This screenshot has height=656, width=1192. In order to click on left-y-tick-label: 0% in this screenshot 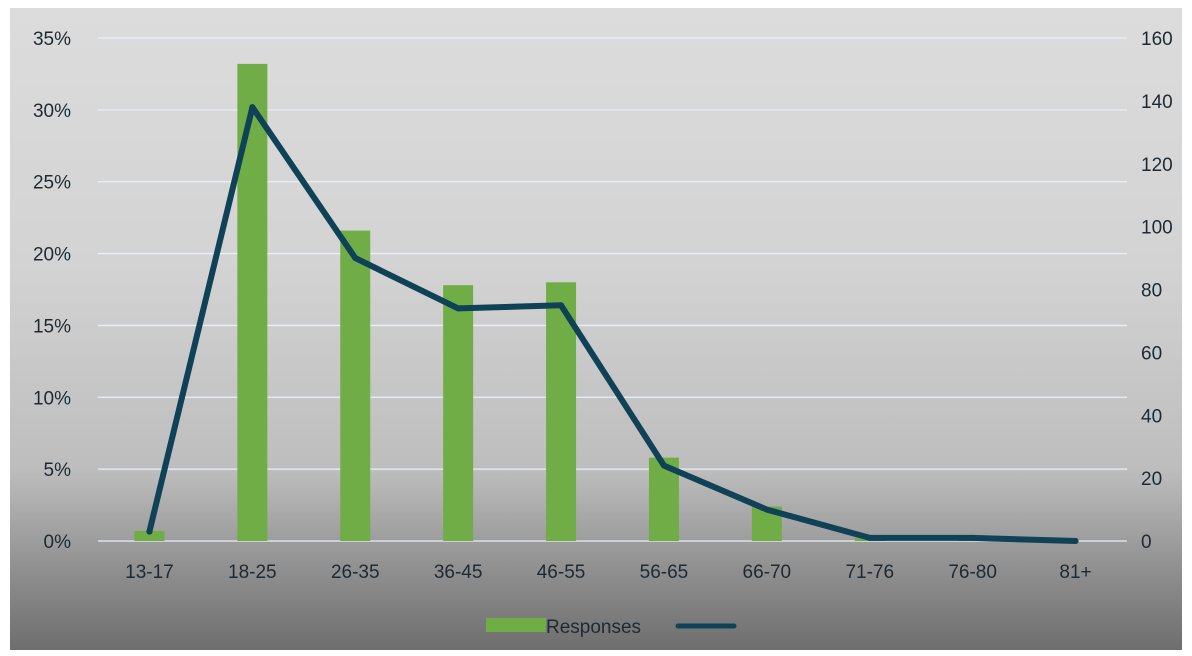, I will do `click(58, 542)`.